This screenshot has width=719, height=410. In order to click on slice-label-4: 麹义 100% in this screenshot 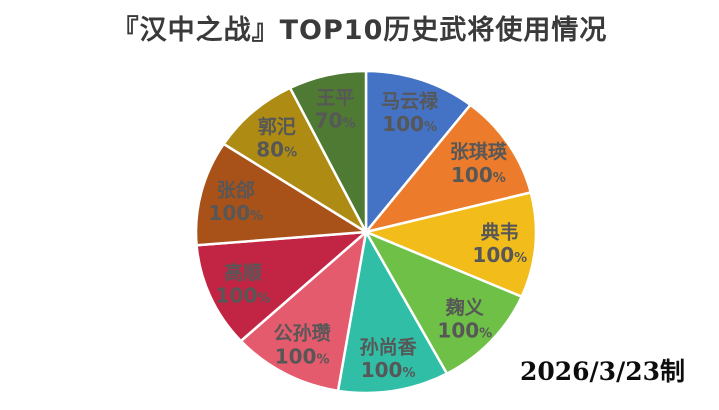, I will do `click(464, 319)`.